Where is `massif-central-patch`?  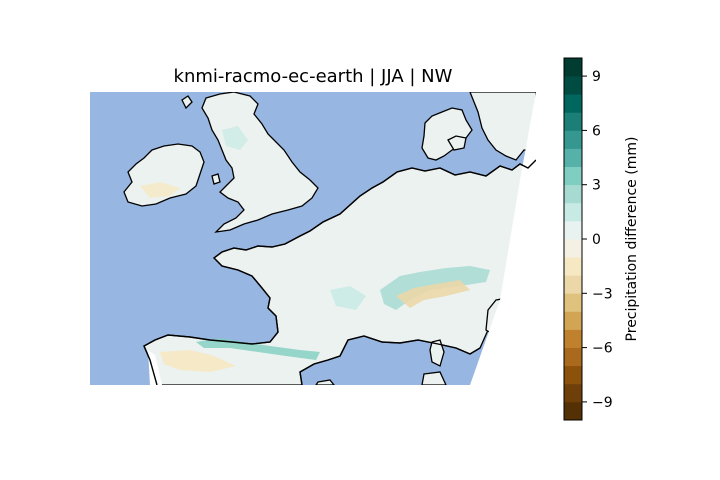
massif-central-patch is located at coordinates (348, 298).